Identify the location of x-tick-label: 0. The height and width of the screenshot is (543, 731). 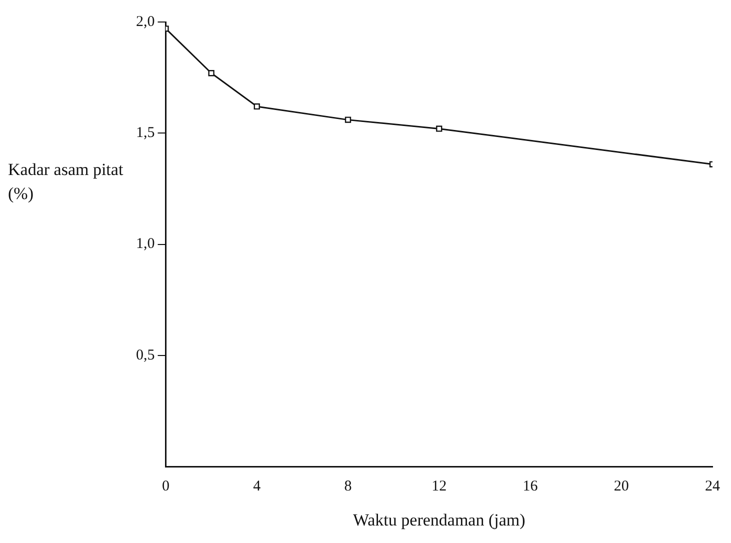
(166, 486).